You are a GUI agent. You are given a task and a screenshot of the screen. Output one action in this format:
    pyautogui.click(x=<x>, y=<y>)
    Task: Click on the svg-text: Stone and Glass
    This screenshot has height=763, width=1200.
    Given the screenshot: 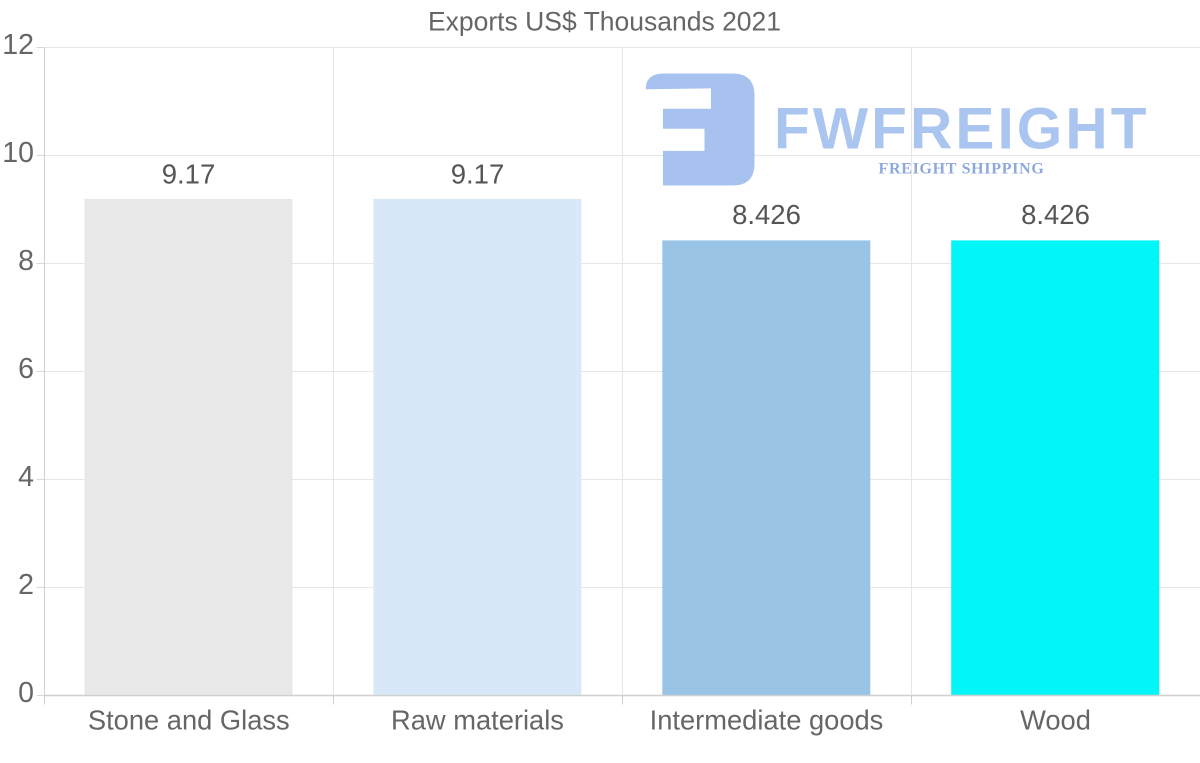 What is the action you would take?
    pyautogui.click(x=189, y=719)
    